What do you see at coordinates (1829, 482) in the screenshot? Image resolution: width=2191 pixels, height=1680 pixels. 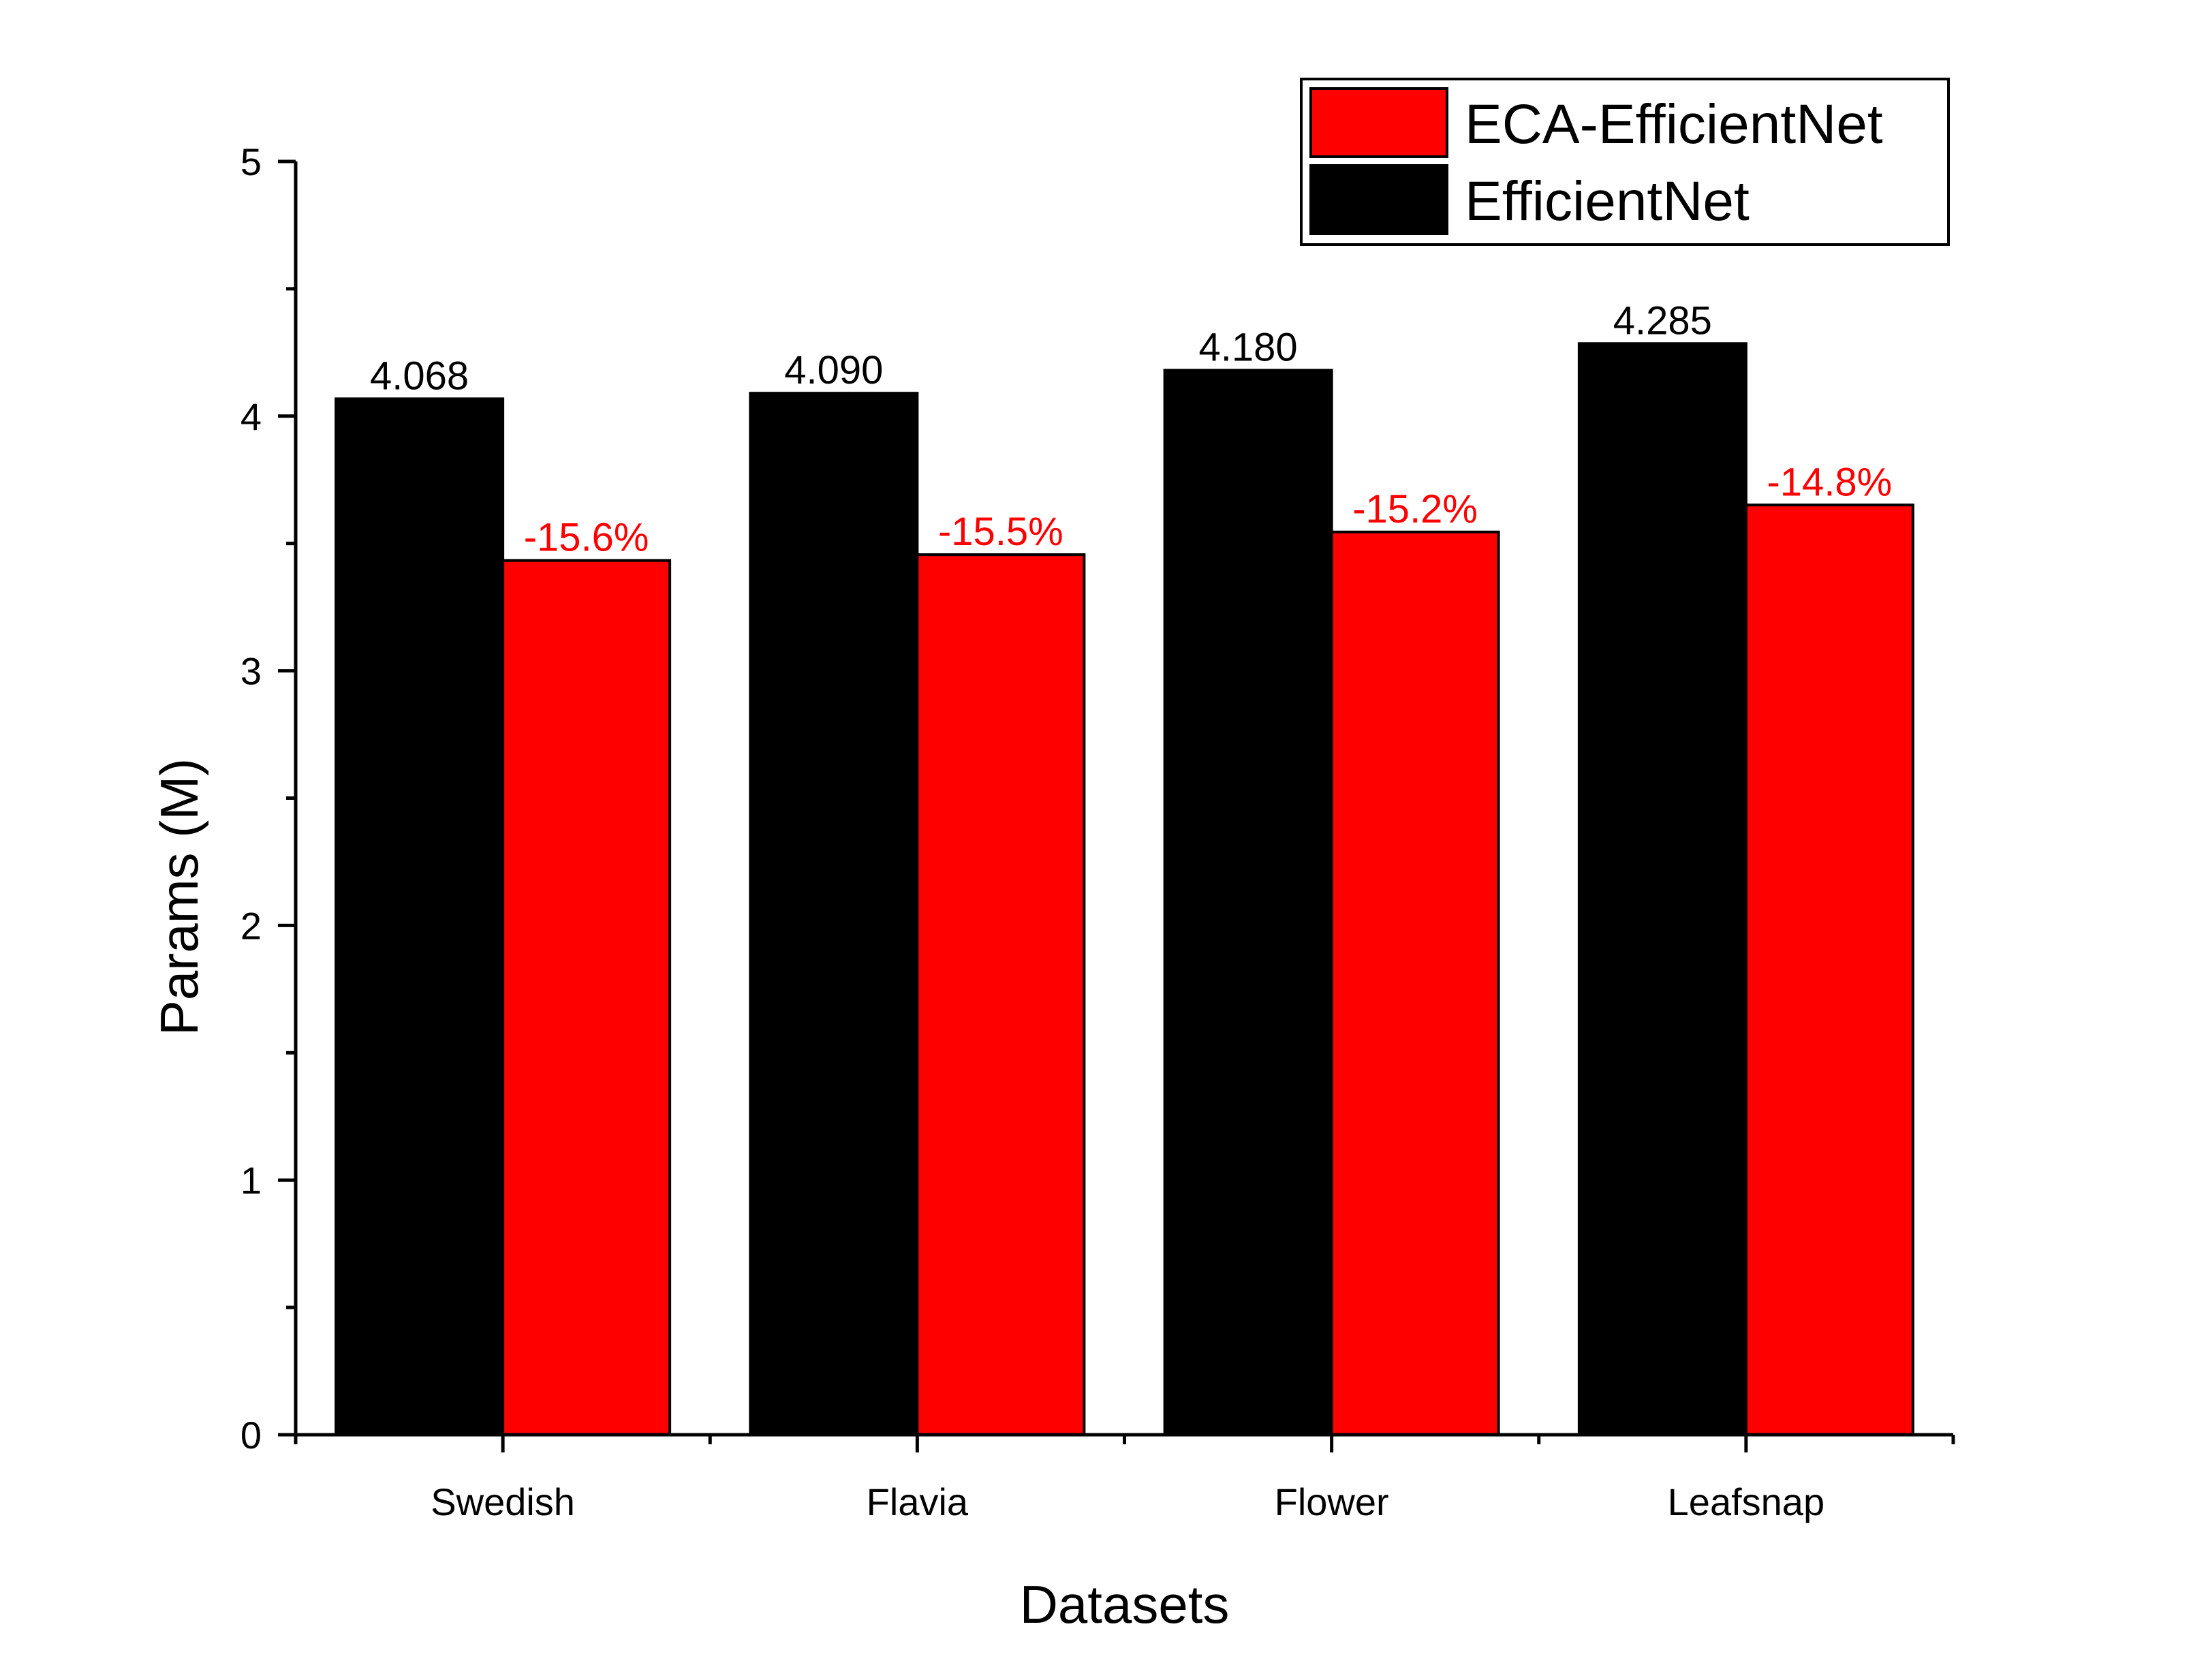 I see `value-label-eca-efficientnet-leafsnap: -14.8%` at bounding box center [1829, 482].